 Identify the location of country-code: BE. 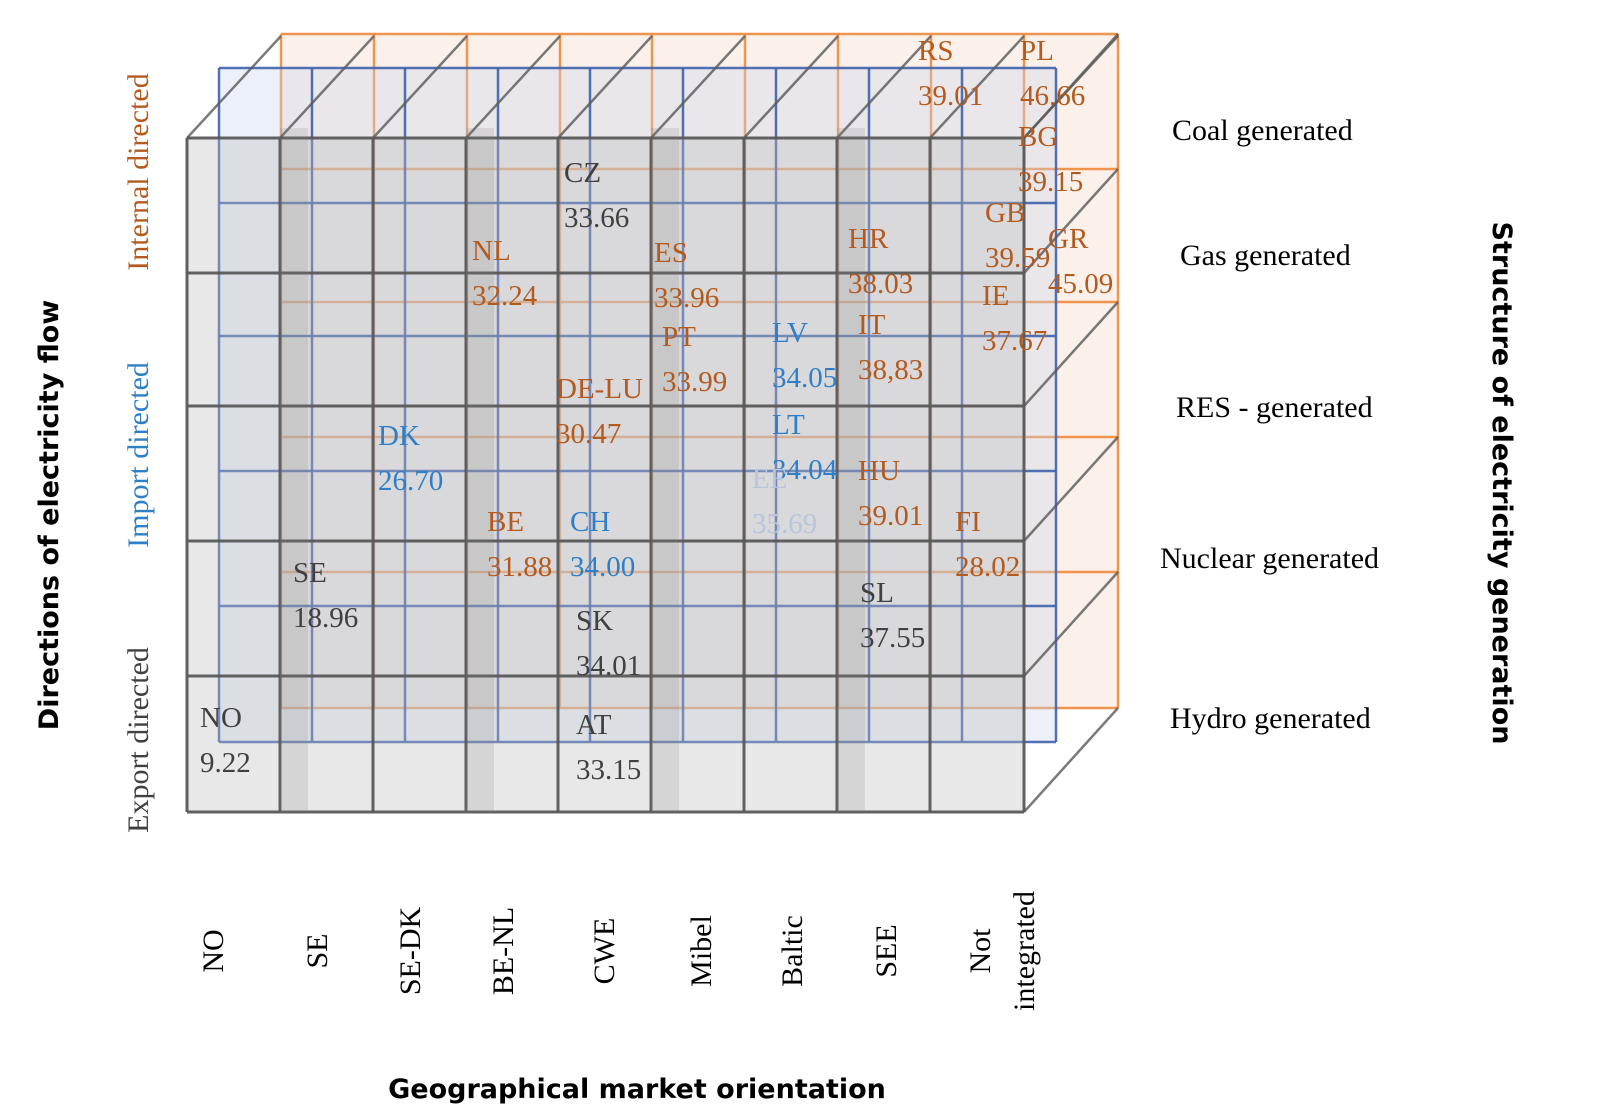
(505, 522).